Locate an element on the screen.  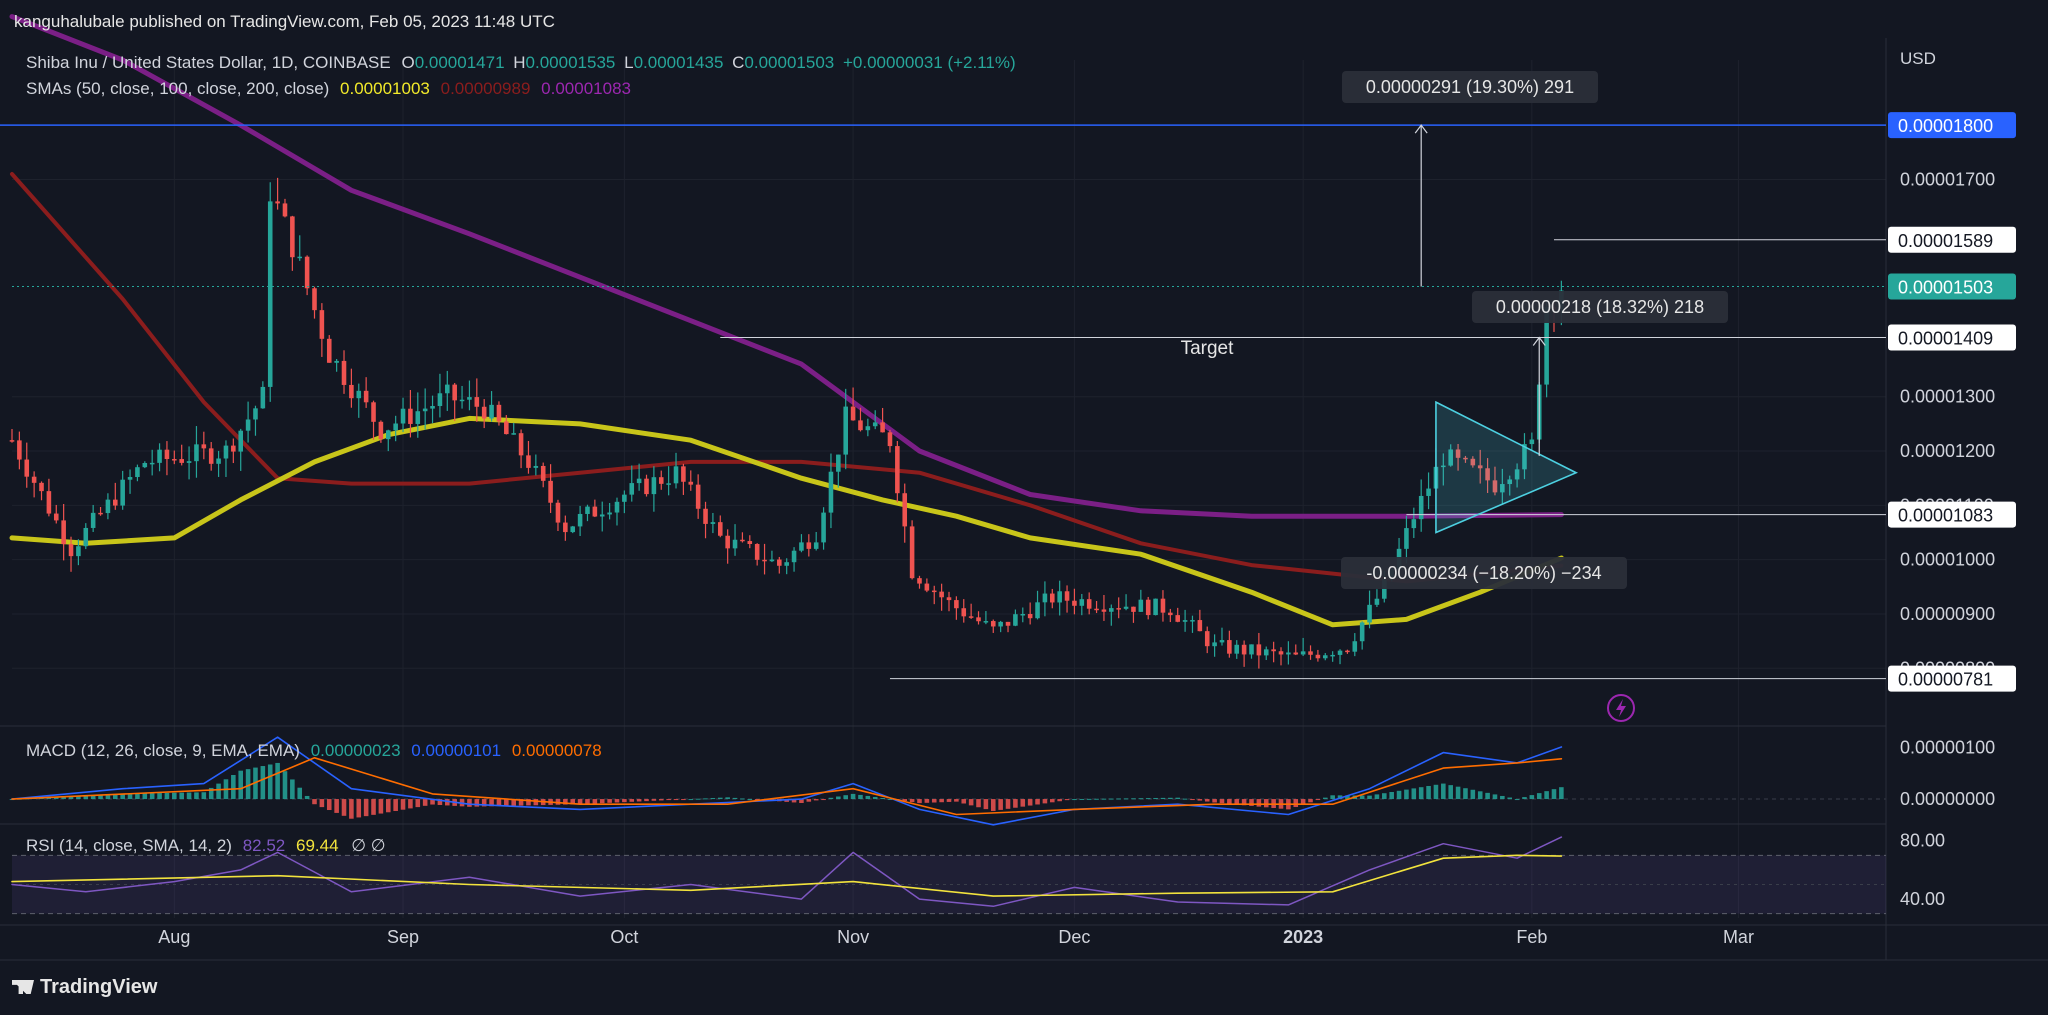
currency-label: USD is located at coordinates (1918, 58).